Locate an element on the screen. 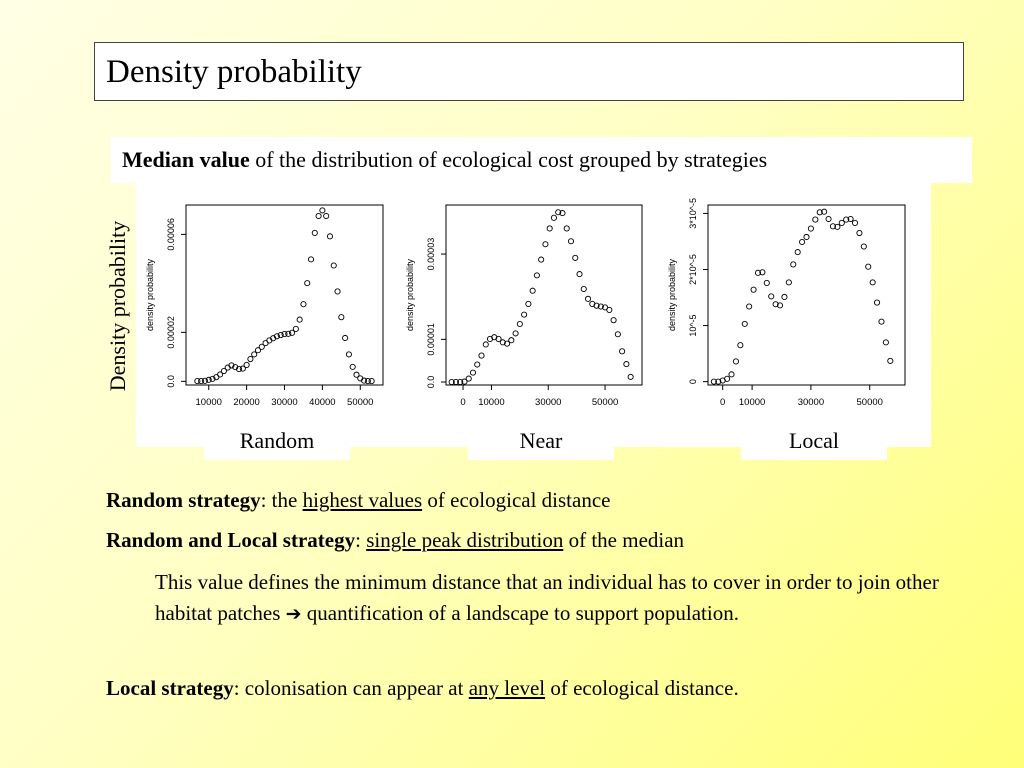 The image size is (1024, 768). slide-title-box: Density probability is located at coordinates (529, 71).